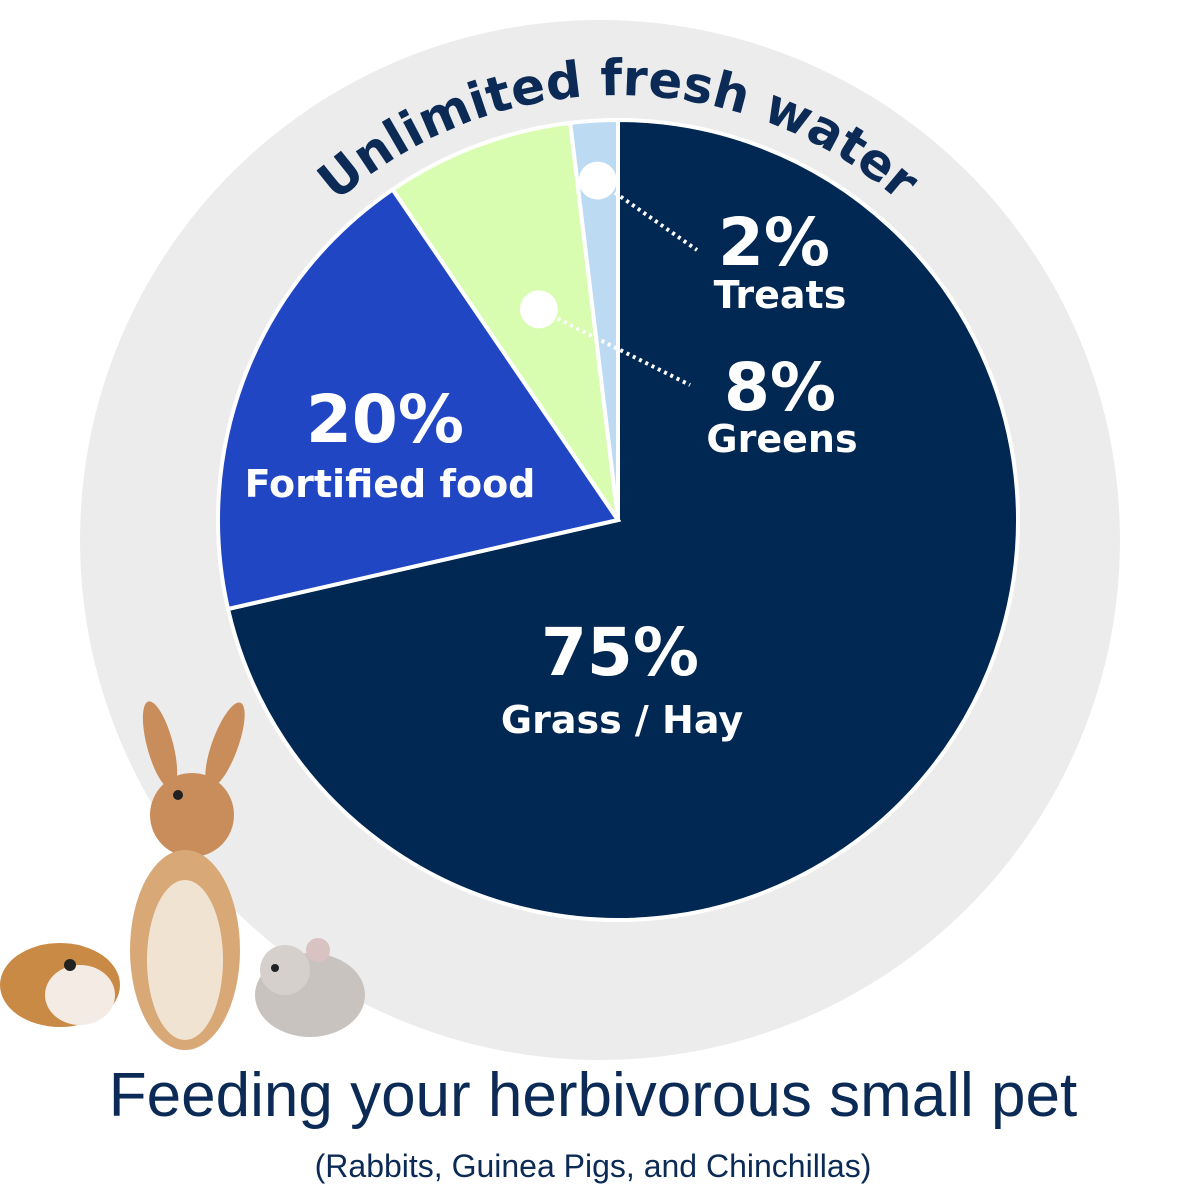 The width and height of the screenshot is (1186, 1200). I want to click on slice-pct-fortified: 20%, so click(385, 419).